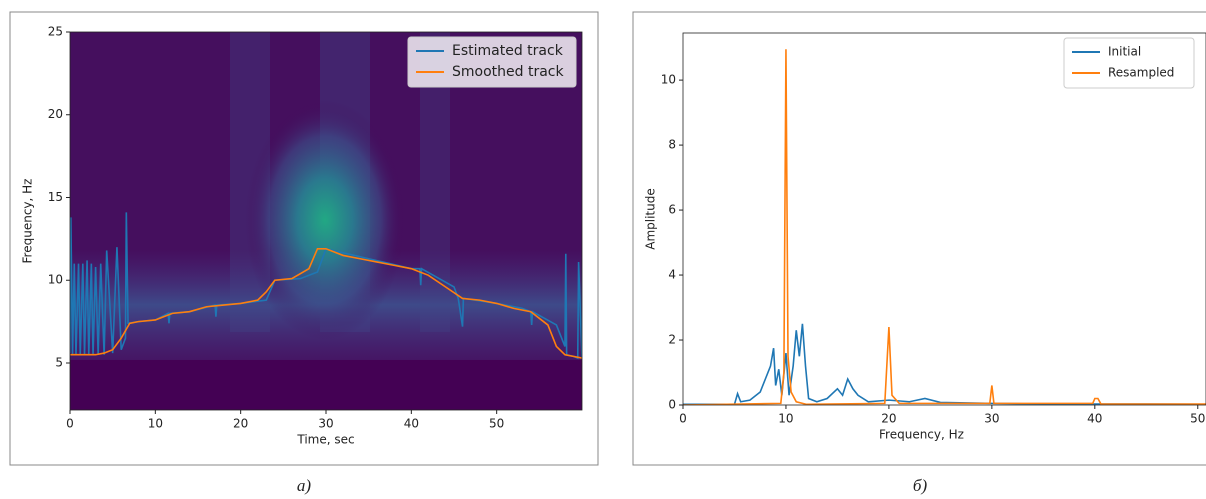  Describe the element at coordinates (672, 210) in the screenshot. I see `y-tick-label: 6` at that location.